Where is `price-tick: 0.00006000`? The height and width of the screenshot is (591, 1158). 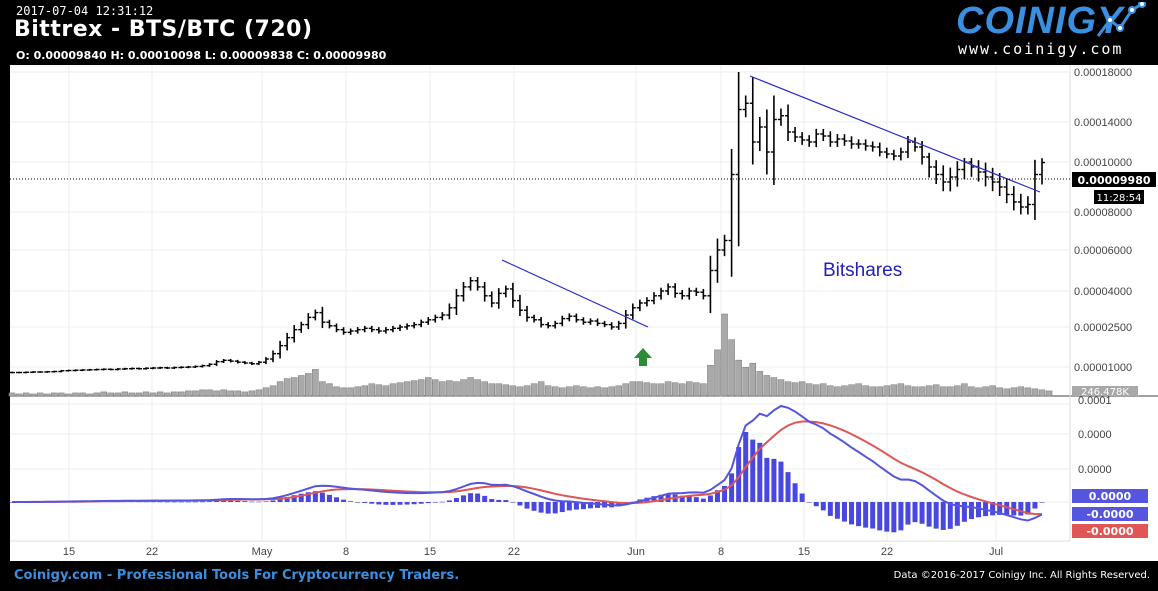 price-tick: 0.00006000 is located at coordinates (1103, 251).